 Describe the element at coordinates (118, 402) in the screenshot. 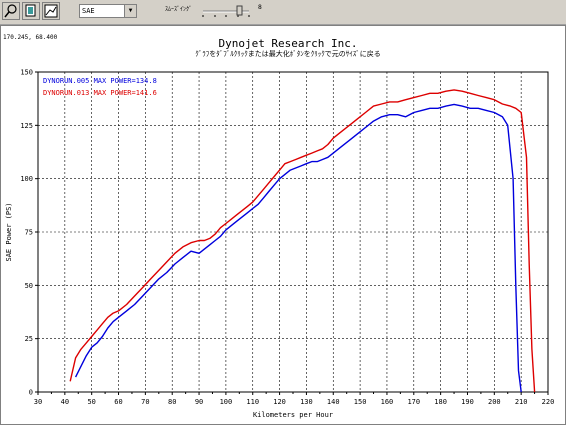

I see `x-tick-label: 60` at that location.